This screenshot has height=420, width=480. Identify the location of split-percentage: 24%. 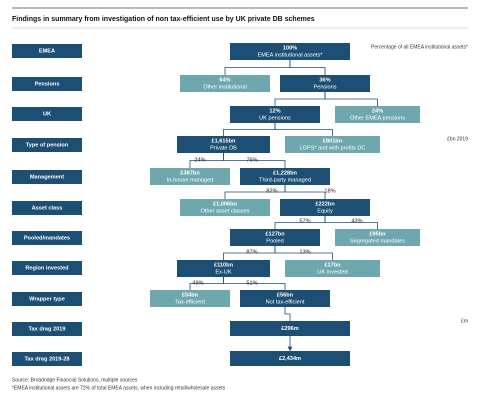
(199, 160).